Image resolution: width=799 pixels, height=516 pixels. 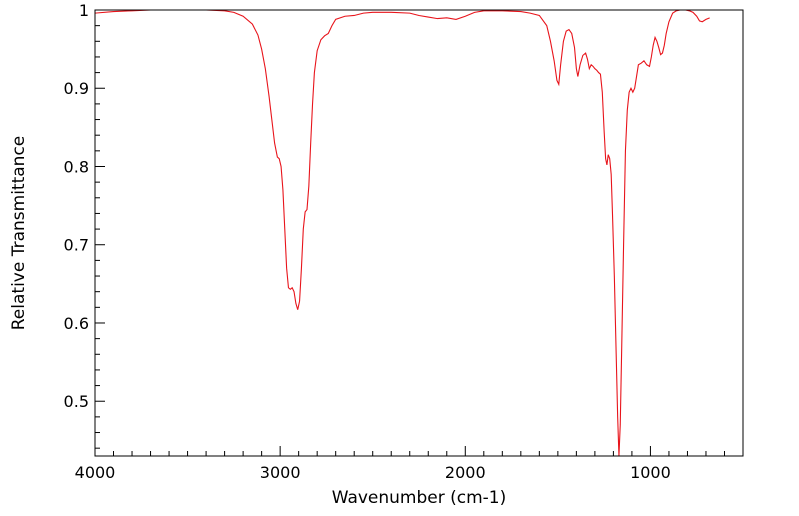 I want to click on x-tick-label: 4000, so click(x=95, y=472).